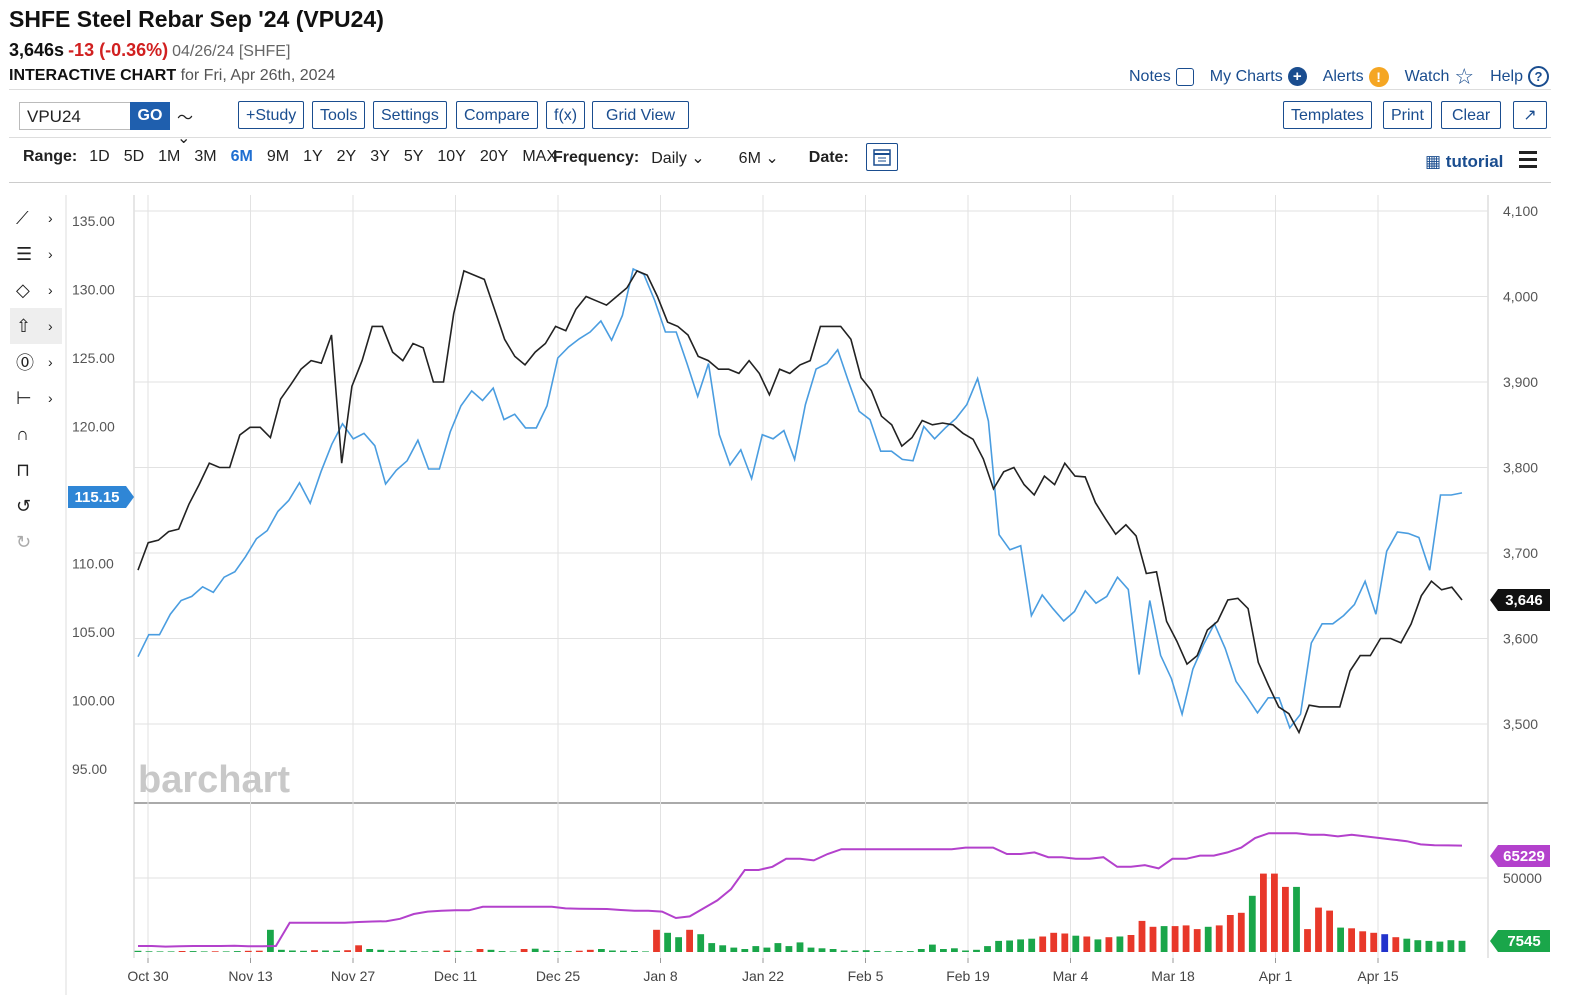  Describe the element at coordinates (677, 158) in the screenshot. I see `frequency-select: Daily ⌄` at that location.